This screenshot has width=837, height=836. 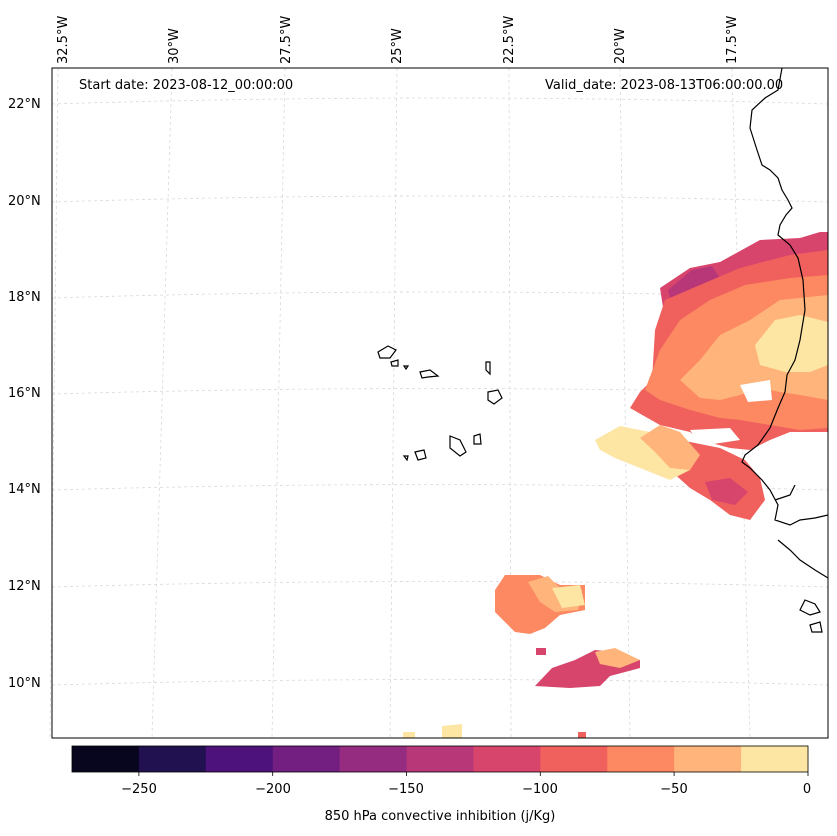 I want to click on island-maio, so click(x=477, y=439).